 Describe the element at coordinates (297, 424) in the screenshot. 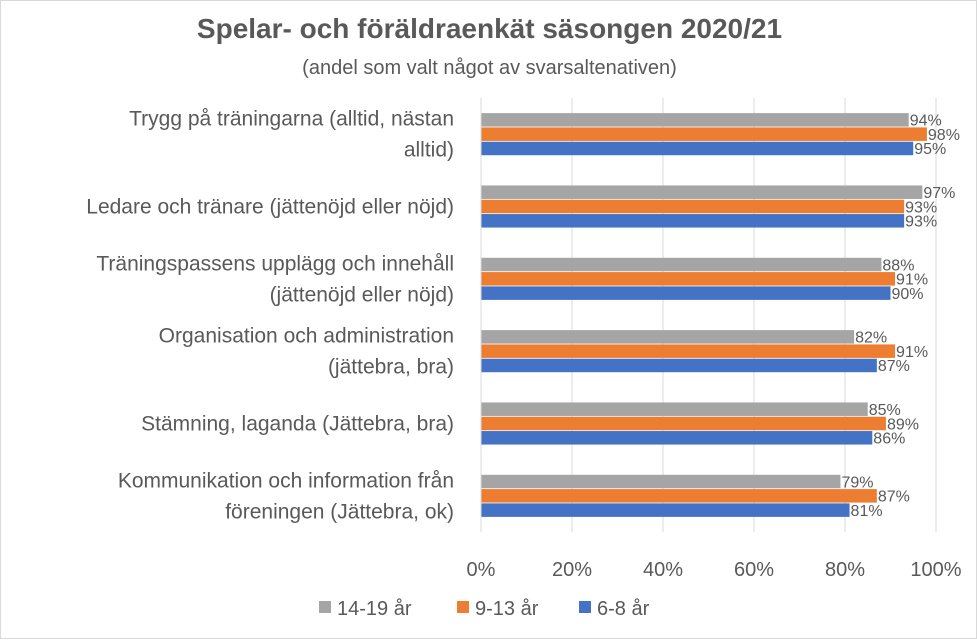

I see `category-label: Stämning, laganda (Jättebra, bra)` at that location.